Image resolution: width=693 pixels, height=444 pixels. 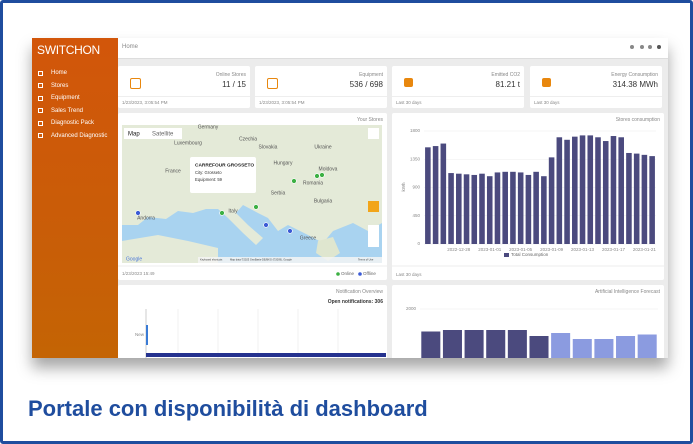 What do you see at coordinates (313, 183) in the screenshot?
I see `map-label: Romania` at bounding box center [313, 183].